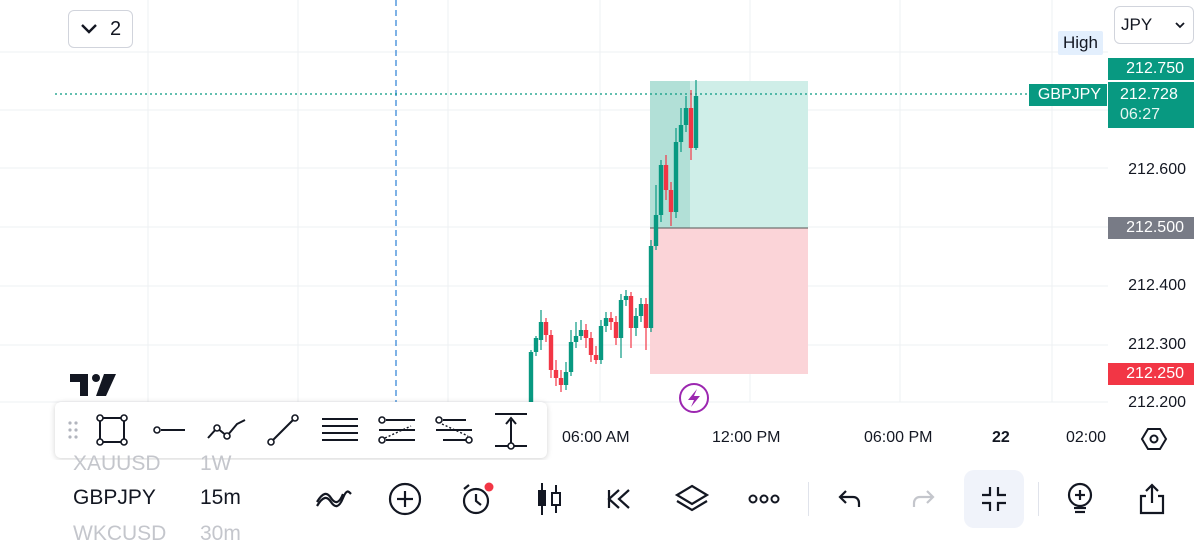 The image size is (1200, 540). I want to click on chart-type-button, so click(549, 499).